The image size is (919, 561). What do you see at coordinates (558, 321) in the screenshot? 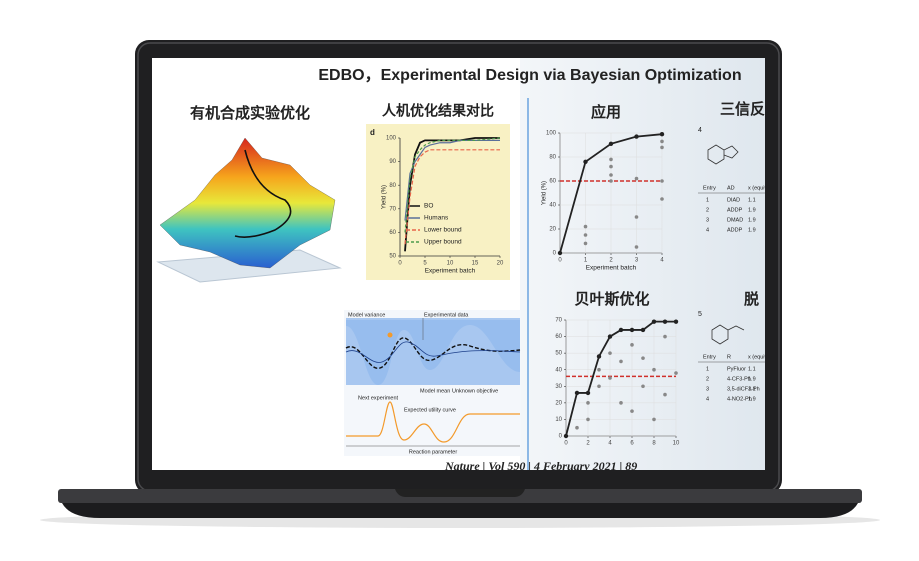
I see `y-tick-label: 70` at bounding box center [558, 321].